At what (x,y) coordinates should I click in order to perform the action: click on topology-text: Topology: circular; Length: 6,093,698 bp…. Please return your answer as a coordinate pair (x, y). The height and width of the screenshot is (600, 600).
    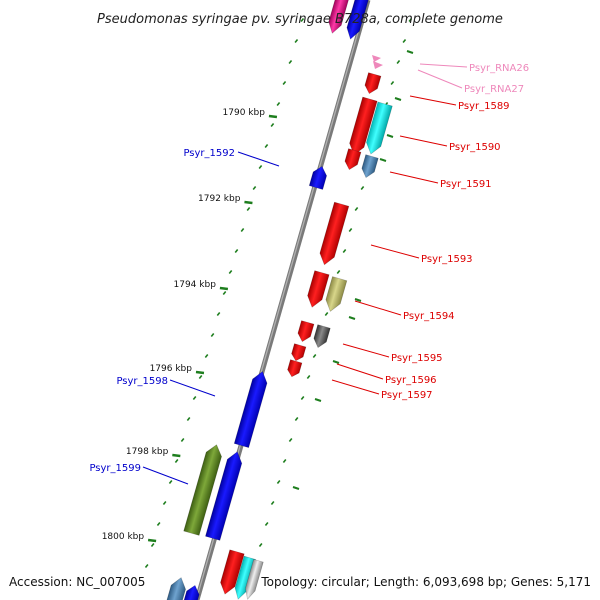
    Looking at the image, I should click on (425, 582).